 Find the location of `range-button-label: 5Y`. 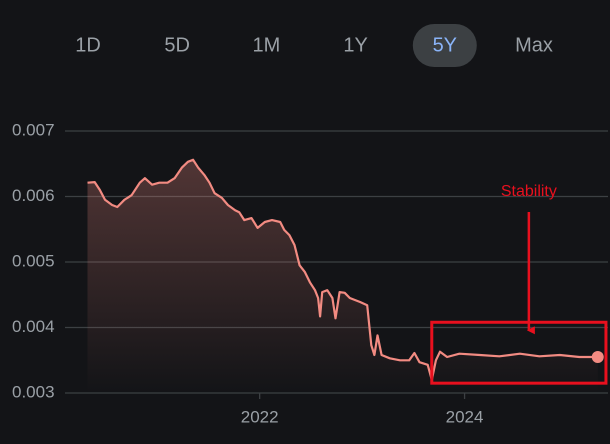

range-button-label: 5Y is located at coordinates (445, 45).